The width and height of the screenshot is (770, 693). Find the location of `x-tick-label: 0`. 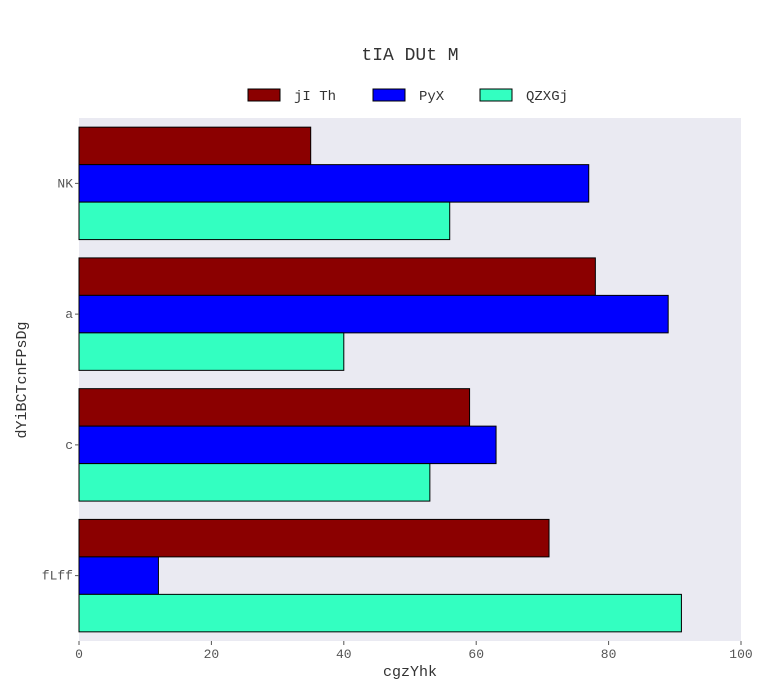

x-tick-label: 0 is located at coordinates (79, 654).